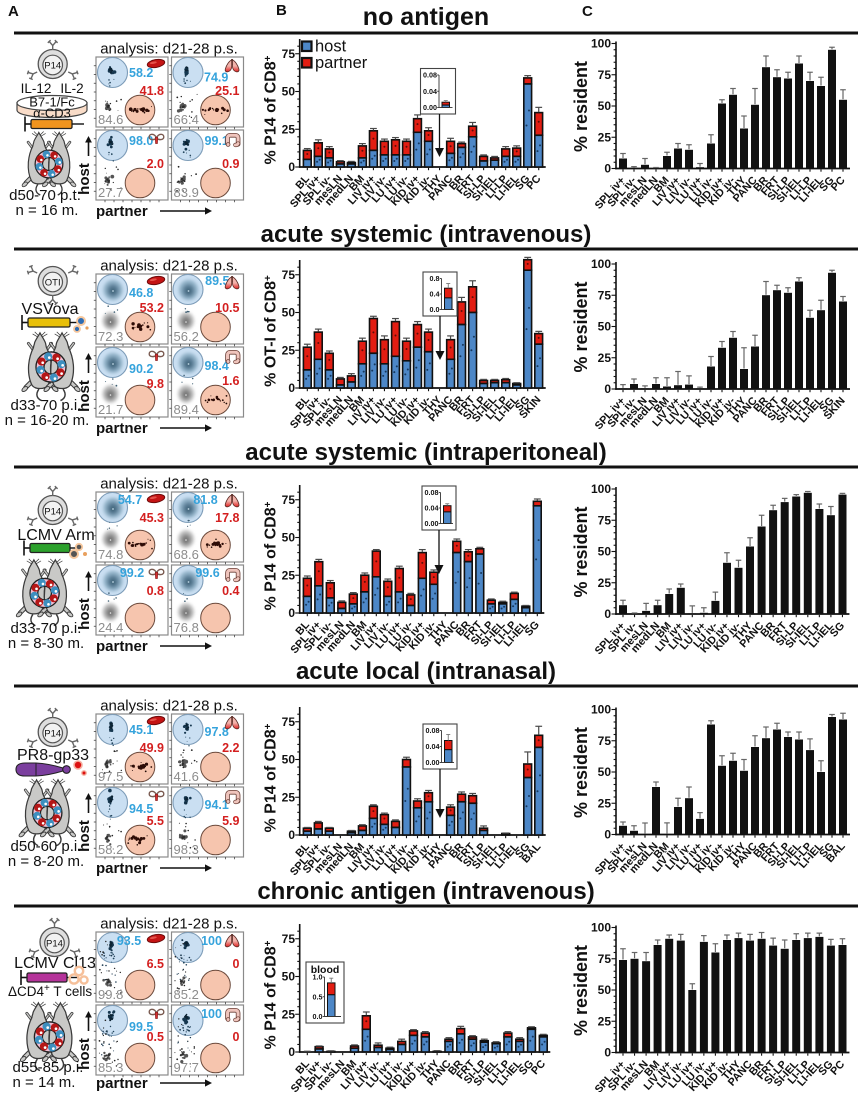 The height and width of the screenshot is (1097, 865). Describe the element at coordinates (271, 994) in the screenshot. I see `svg-text: % P14 of CD8+` at that location.